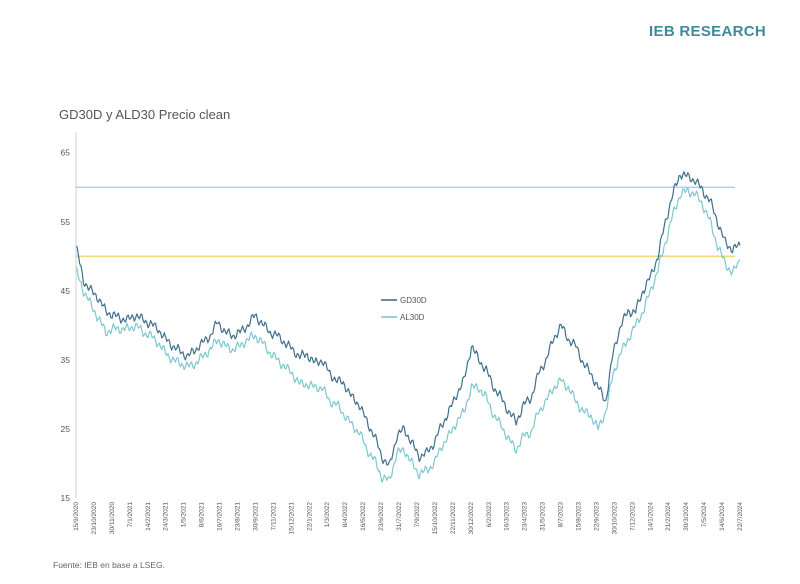 The height and width of the screenshot is (584, 800). I want to click on x-tick-label: 22/11/2022, so click(453, 518).